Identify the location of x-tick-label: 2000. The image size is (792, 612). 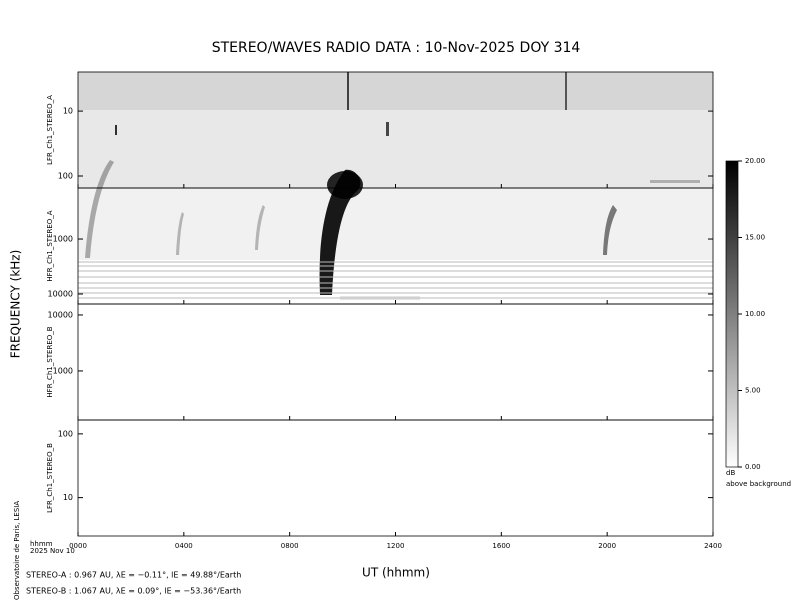
(607, 546).